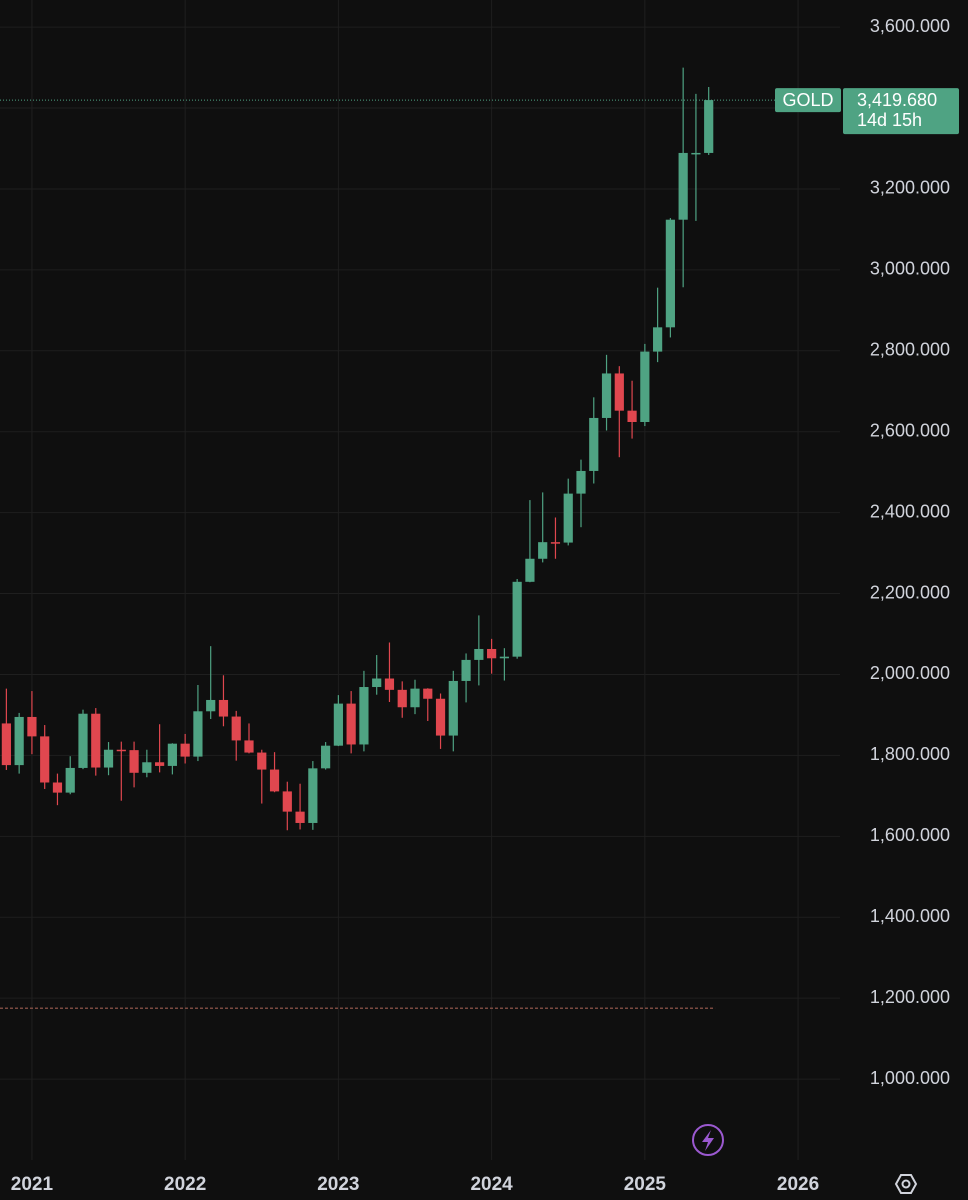  Describe the element at coordinates (910, 673) in the screenshot. I see `y-tick-label: 2,000.000` at that location.